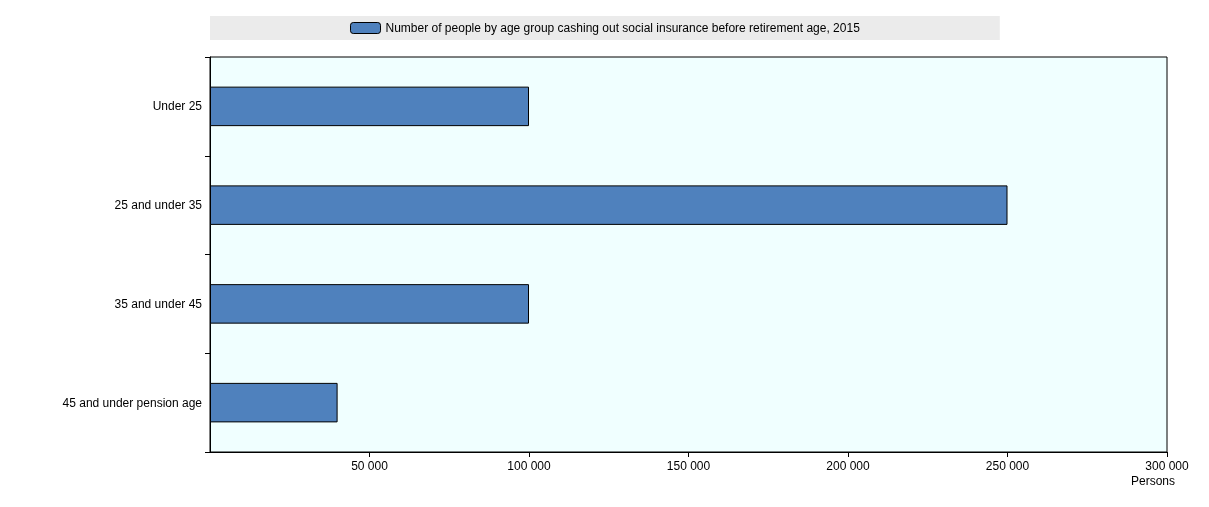 The width and height of the screenshot is (1209, 507). What do you see at coordinates (1007, 466) in the screenshot?
I see `x-tick-label: 250 000` at bounding box center [1007, 466].